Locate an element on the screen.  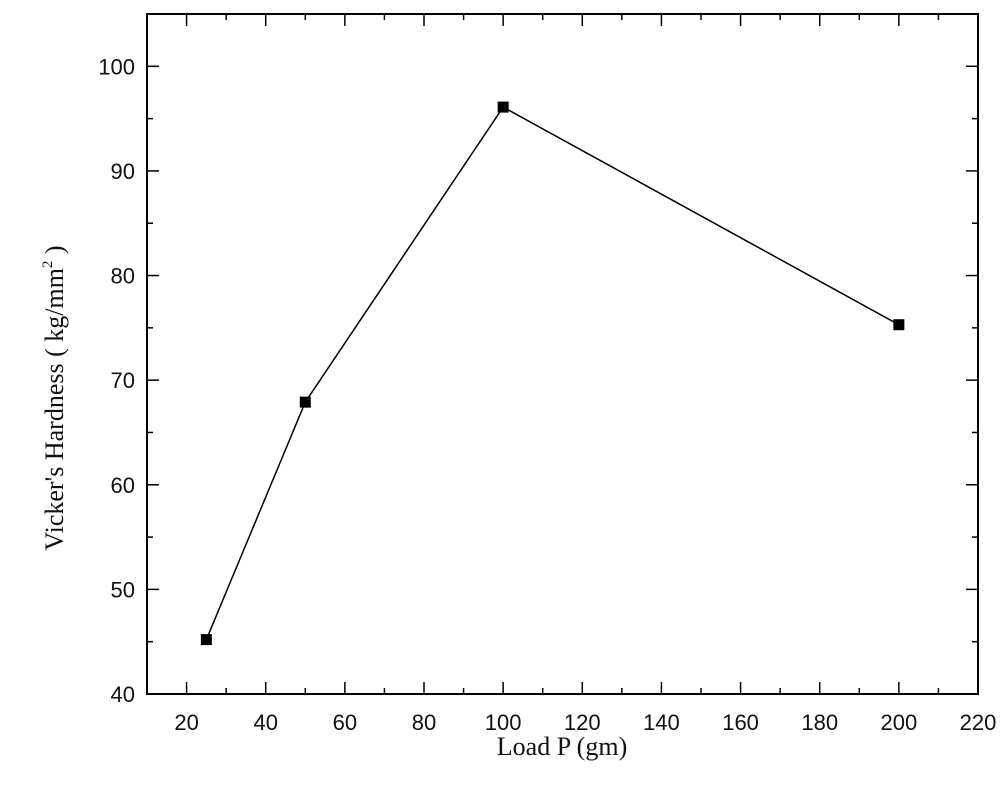
x-tick-label: 120 is located at coordinates (582, 722).